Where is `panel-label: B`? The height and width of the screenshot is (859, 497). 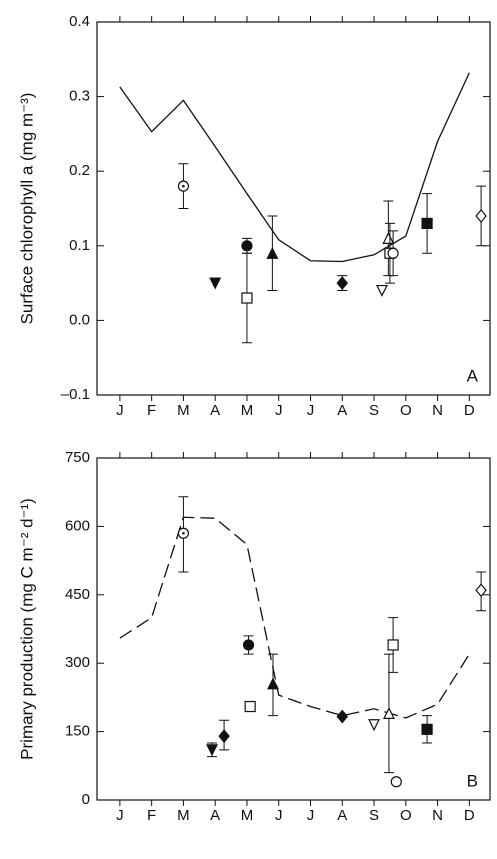 panel-label: B is located at coordinates (472, 780).